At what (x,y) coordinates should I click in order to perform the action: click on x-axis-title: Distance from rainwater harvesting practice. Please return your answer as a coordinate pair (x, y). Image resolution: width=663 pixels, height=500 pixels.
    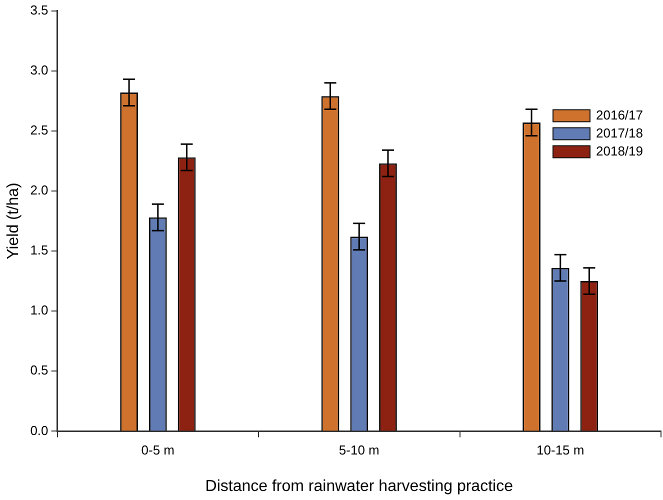
    Looking at the image, I should click on (359, 486).